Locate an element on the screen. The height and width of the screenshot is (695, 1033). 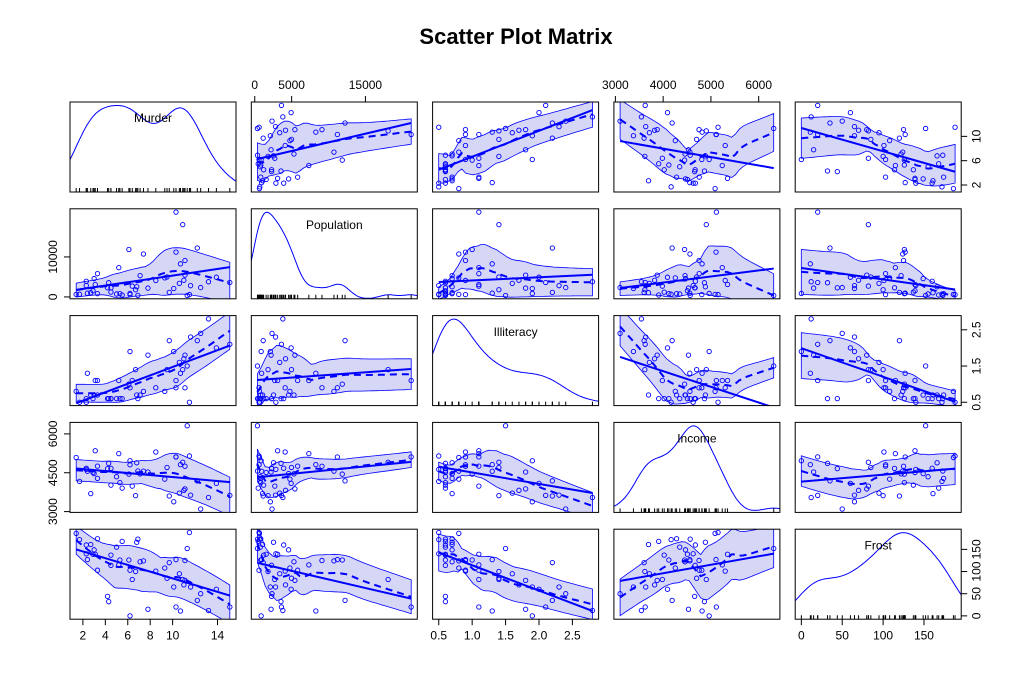
x-tick-label: 4 is located at coordinates (105, 635).